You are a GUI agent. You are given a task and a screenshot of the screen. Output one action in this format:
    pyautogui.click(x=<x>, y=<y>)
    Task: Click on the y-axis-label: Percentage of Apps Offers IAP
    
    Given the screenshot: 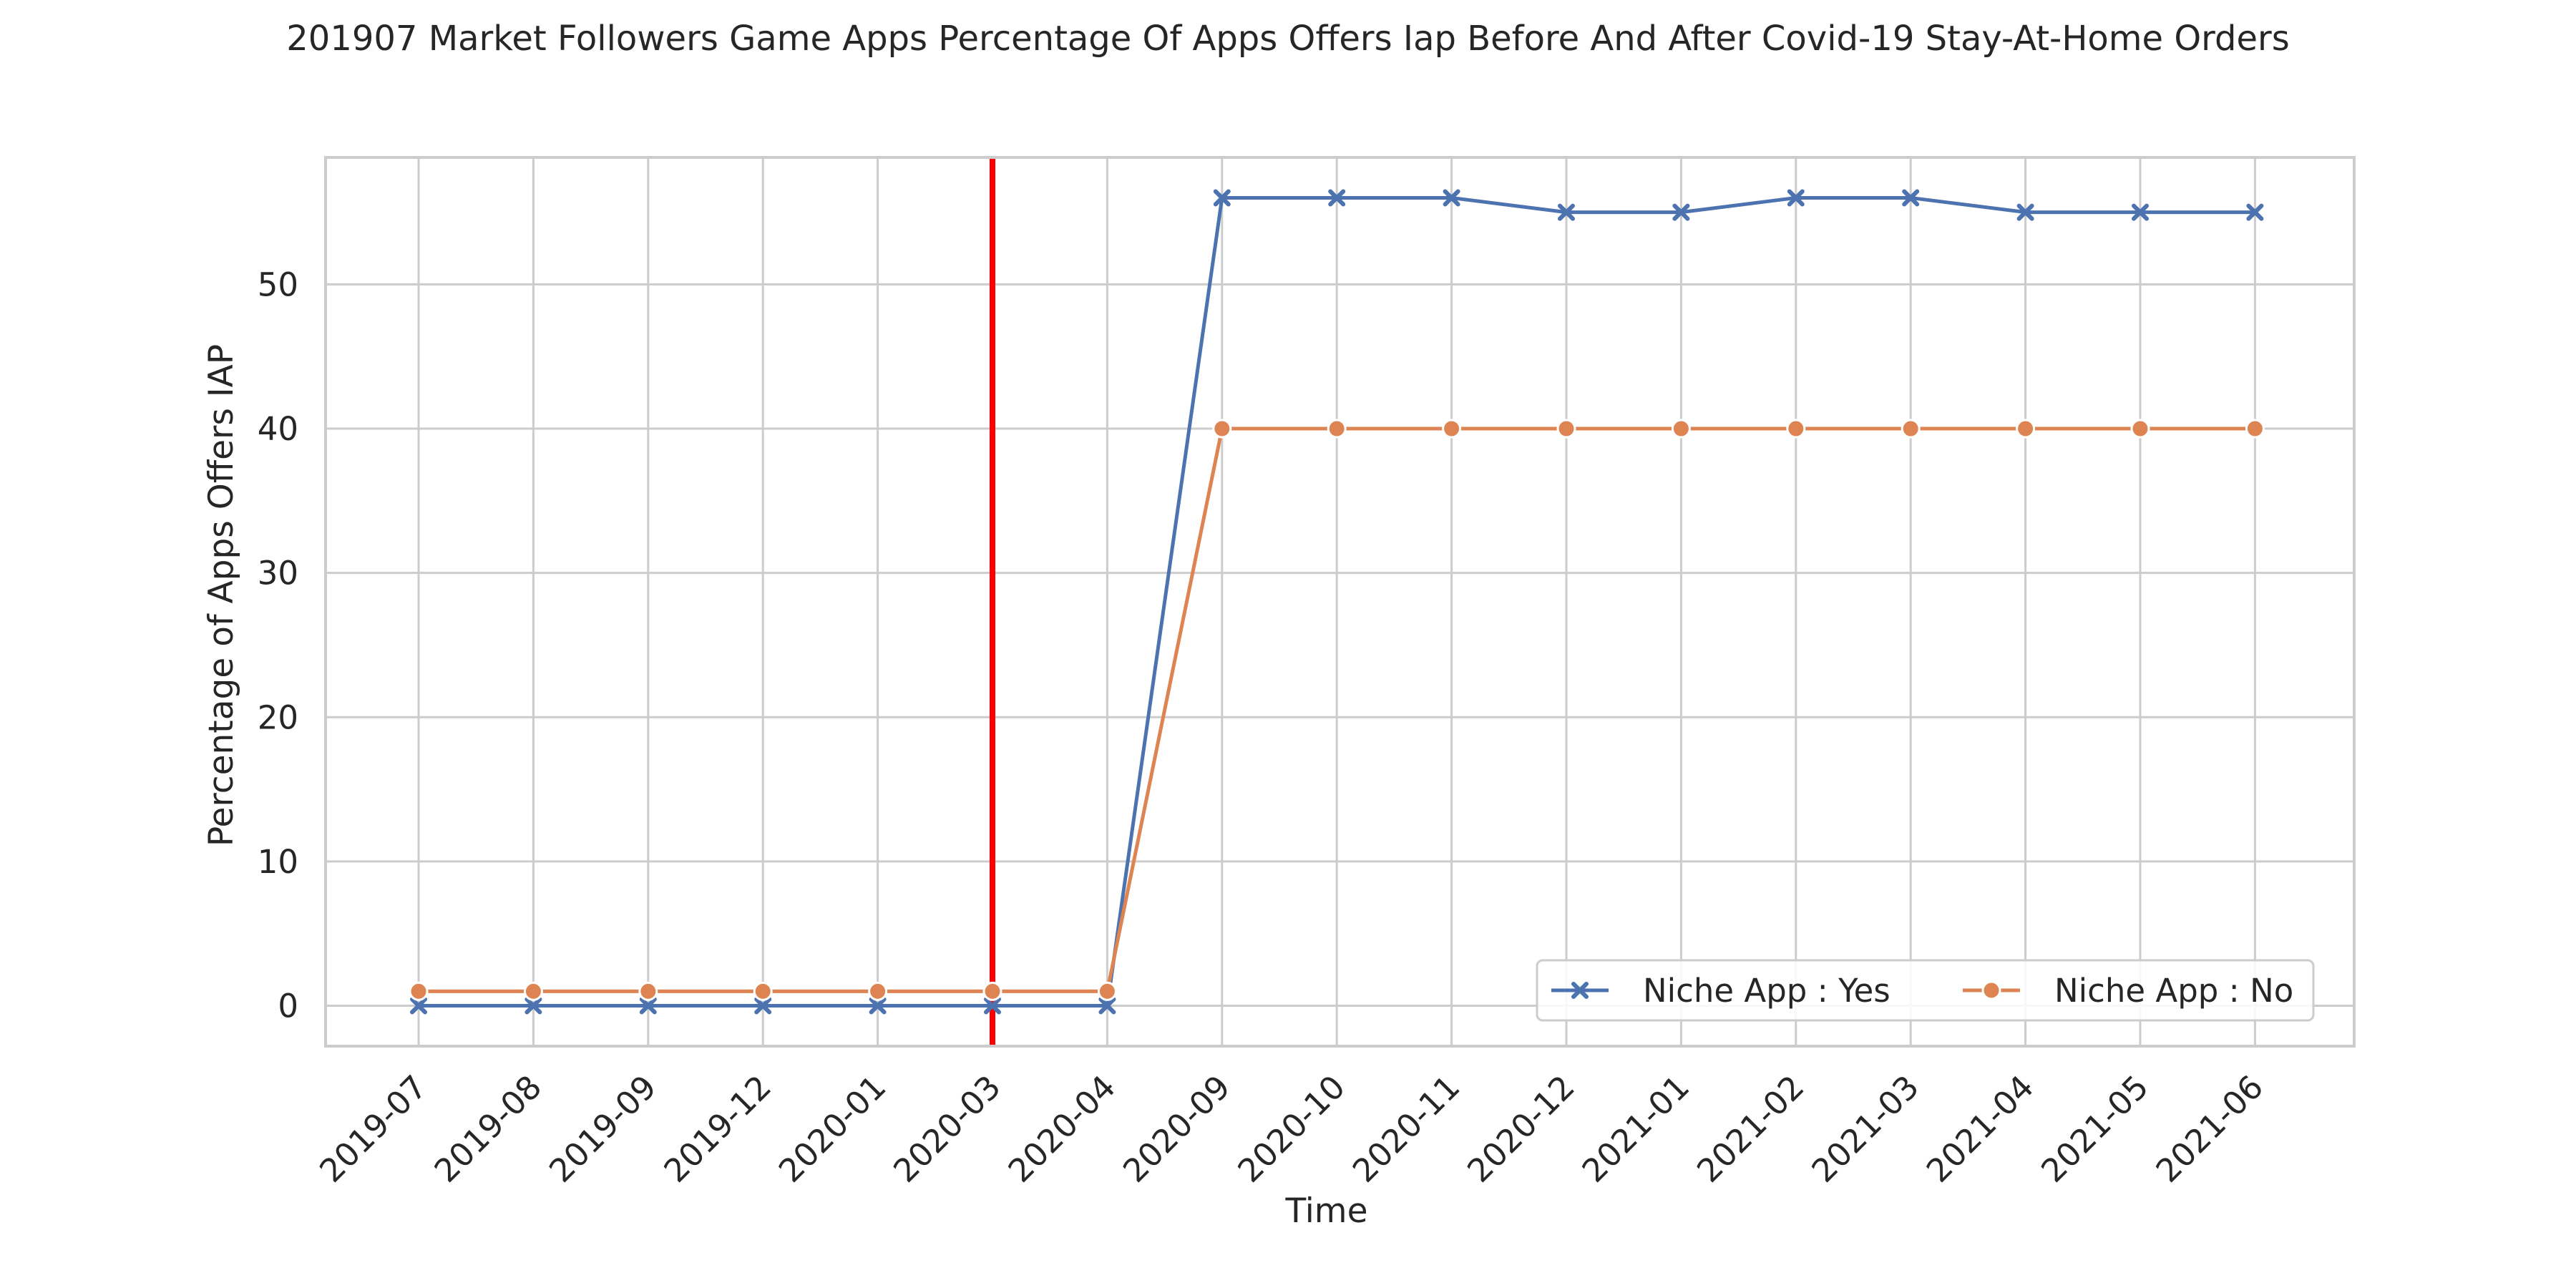 What is the action you would take?
    pyautogui.click(x=221, y=595)
    